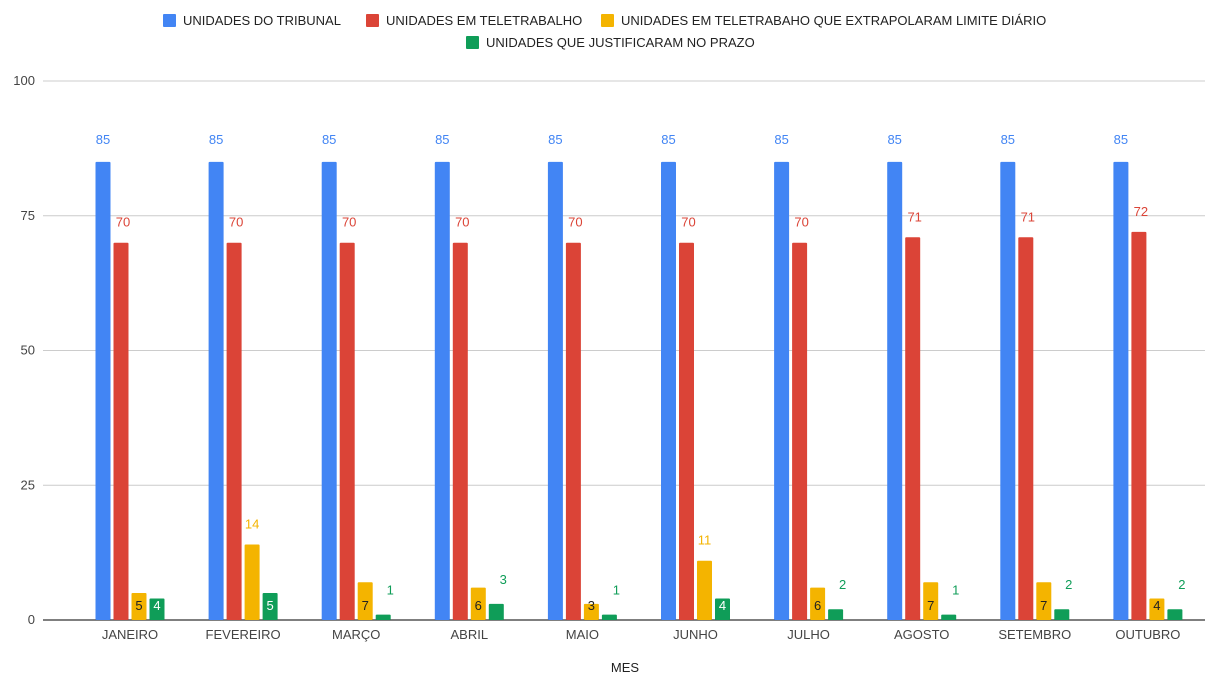 The image size is (1205, 676). I want to click on y-axis-ticks: 0 25 50 75 100, so click(24, 350).